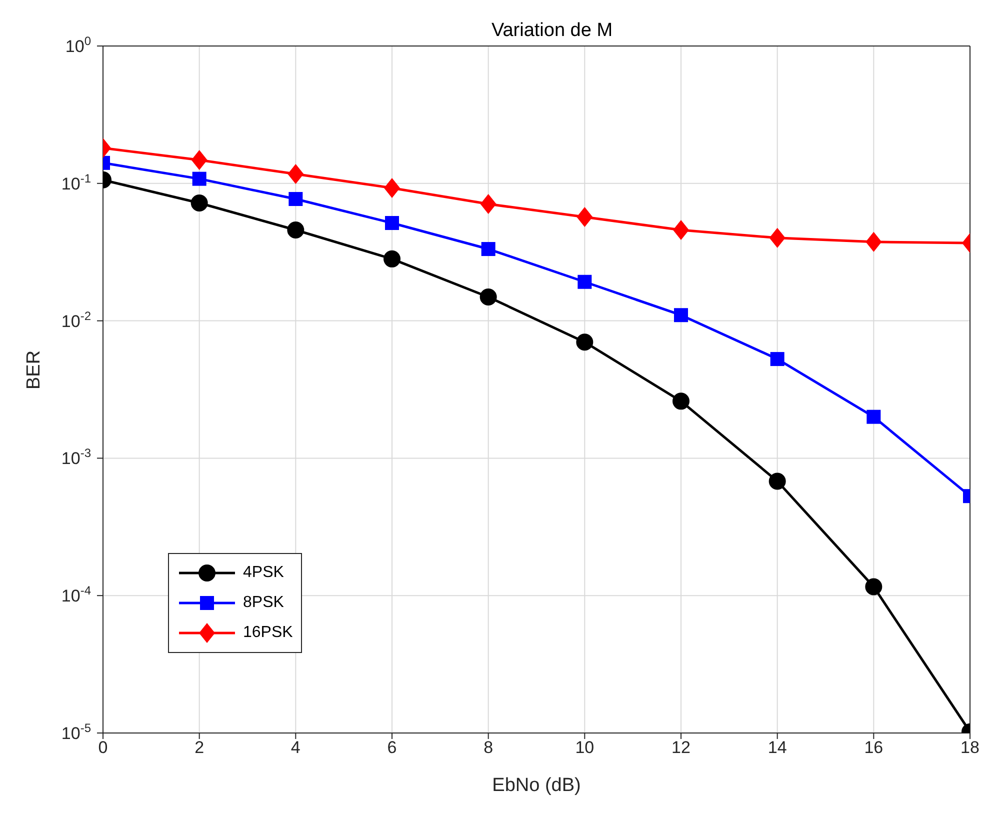 Image resolution: width=993 pixels, height=821 pixels. What do you see at coordinates (263, 573) in the screenshot?
I see `legend-label: 4PSK` at bounding box center [263, 573].